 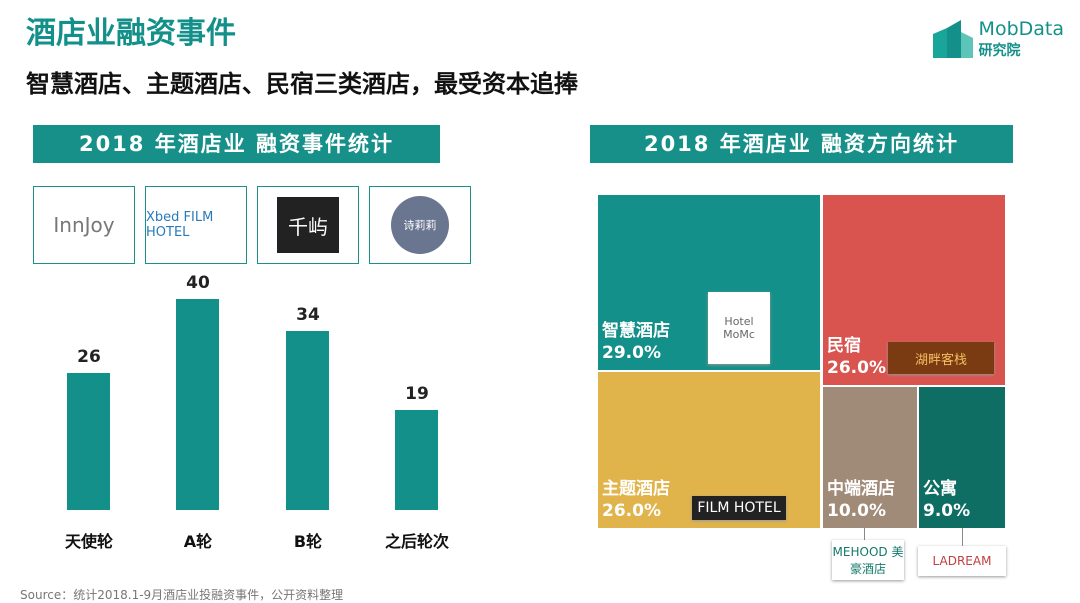 I want to click on tile-label: 公寓, so click(x=940, y=489).